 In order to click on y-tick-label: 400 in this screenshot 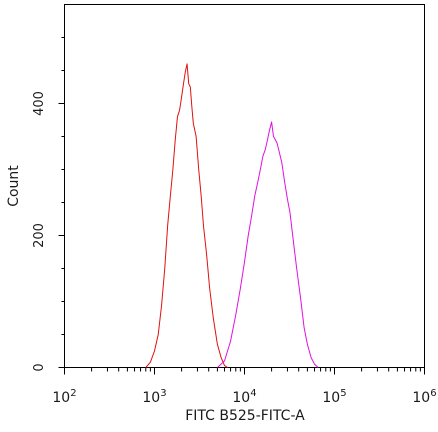, I will do `click(39, 103)`.